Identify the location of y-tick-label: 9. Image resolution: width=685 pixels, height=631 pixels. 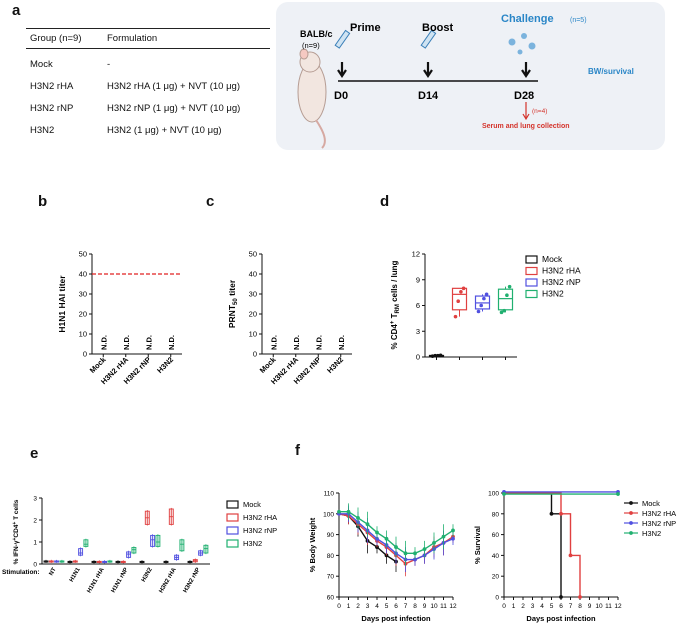
(418, 279).